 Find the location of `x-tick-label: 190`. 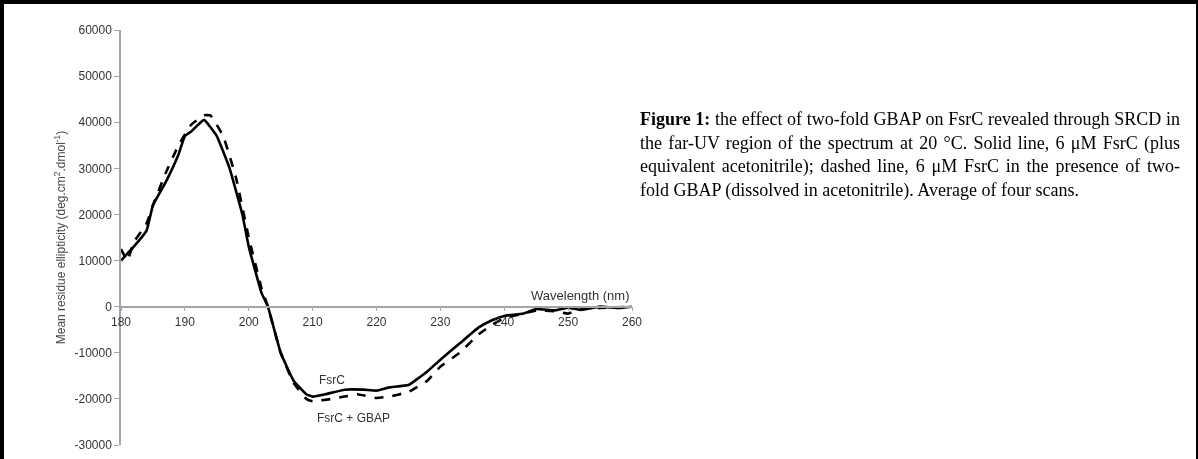

x-tick-label: 190 is located at coordinates (185, 321).